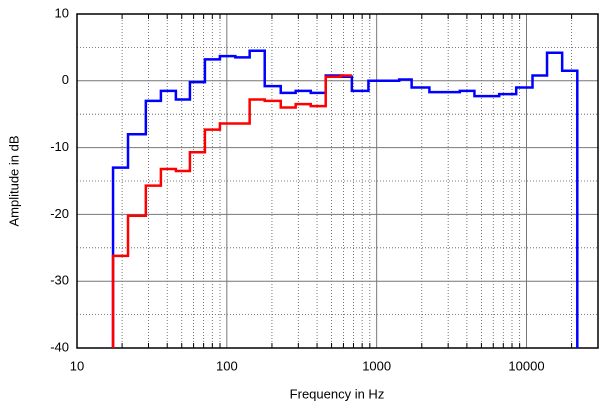 This screenshot has height=409, width=600. I want to click on x-tick-label: 10, so click(77, 365).